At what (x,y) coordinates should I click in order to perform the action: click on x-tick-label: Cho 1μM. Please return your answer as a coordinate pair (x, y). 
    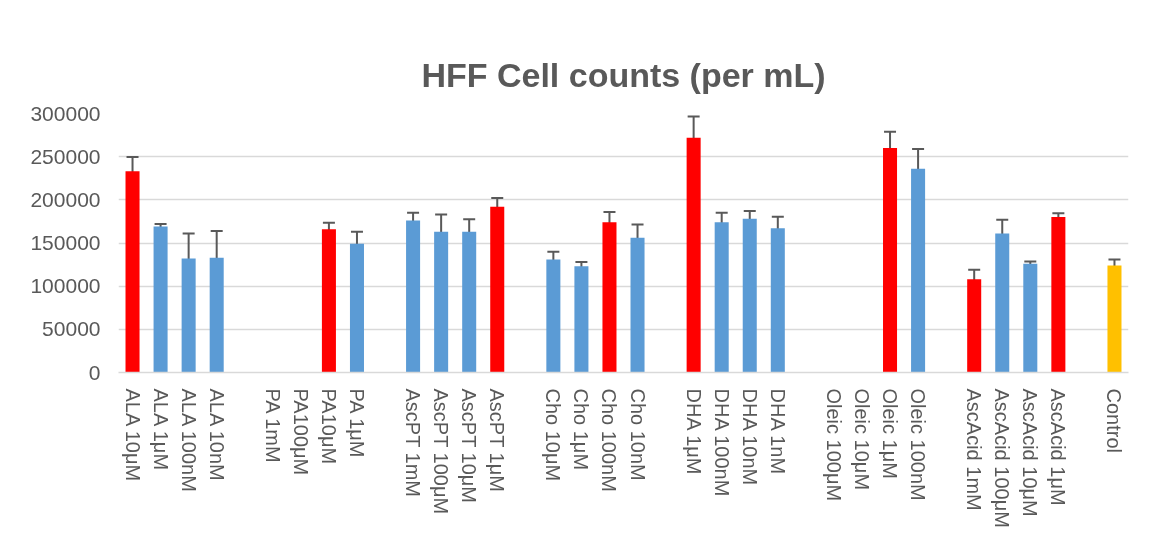
    Looking at the image, I should click on (581, 429).